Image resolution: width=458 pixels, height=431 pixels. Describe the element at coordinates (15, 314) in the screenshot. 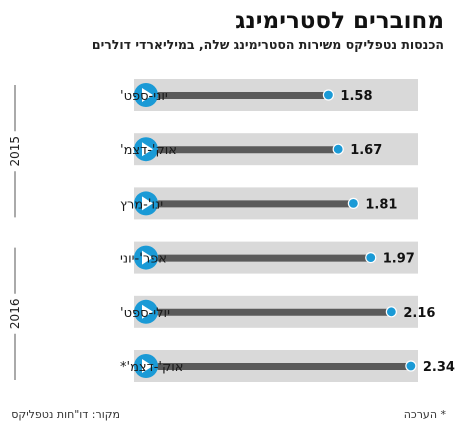

I see `year-label: 2016` at that location.